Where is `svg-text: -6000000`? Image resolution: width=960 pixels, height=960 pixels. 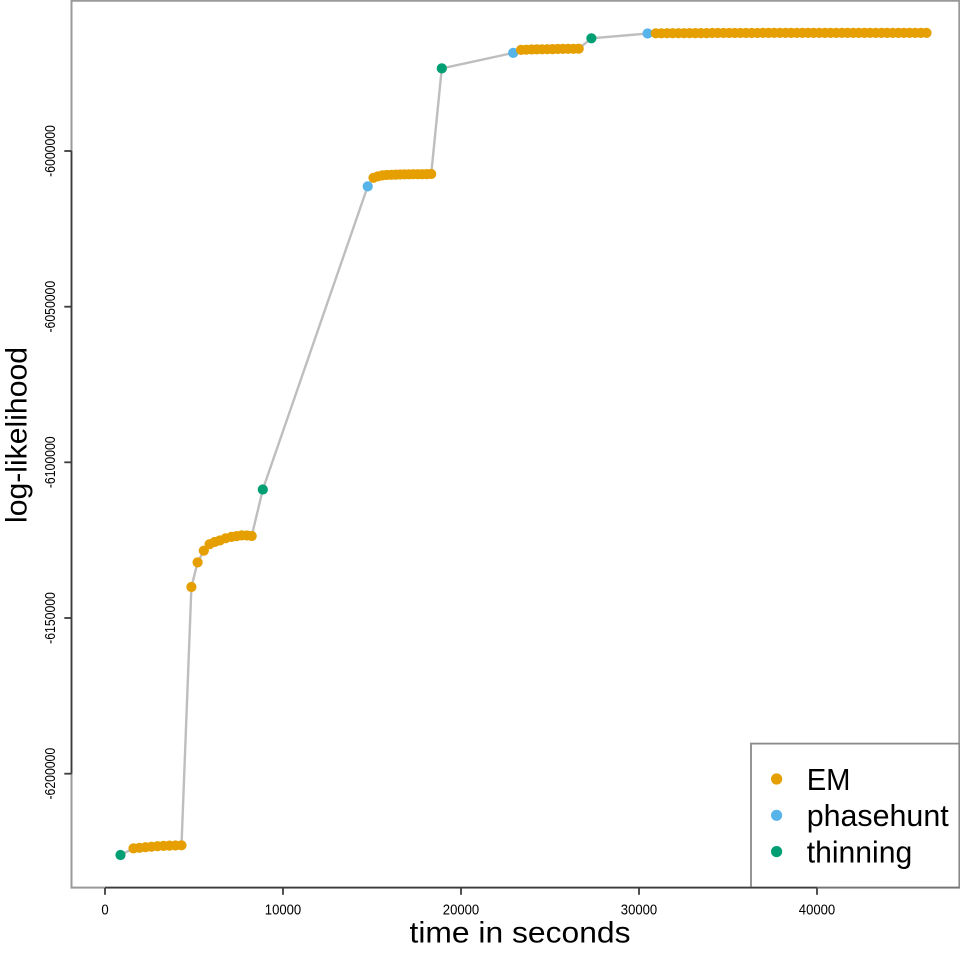 svg-text: -6000000 is located at coordinates (50, 151).